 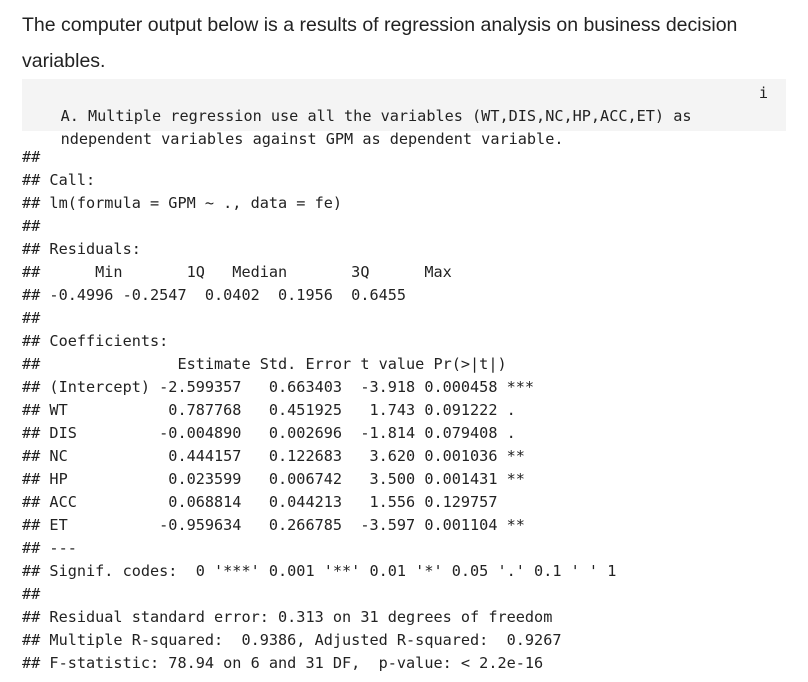 What do you see at coordinates (95, 341) in the screenshot?
I see `output-line: ## Coefficients:` at bounding box center [95, 341].